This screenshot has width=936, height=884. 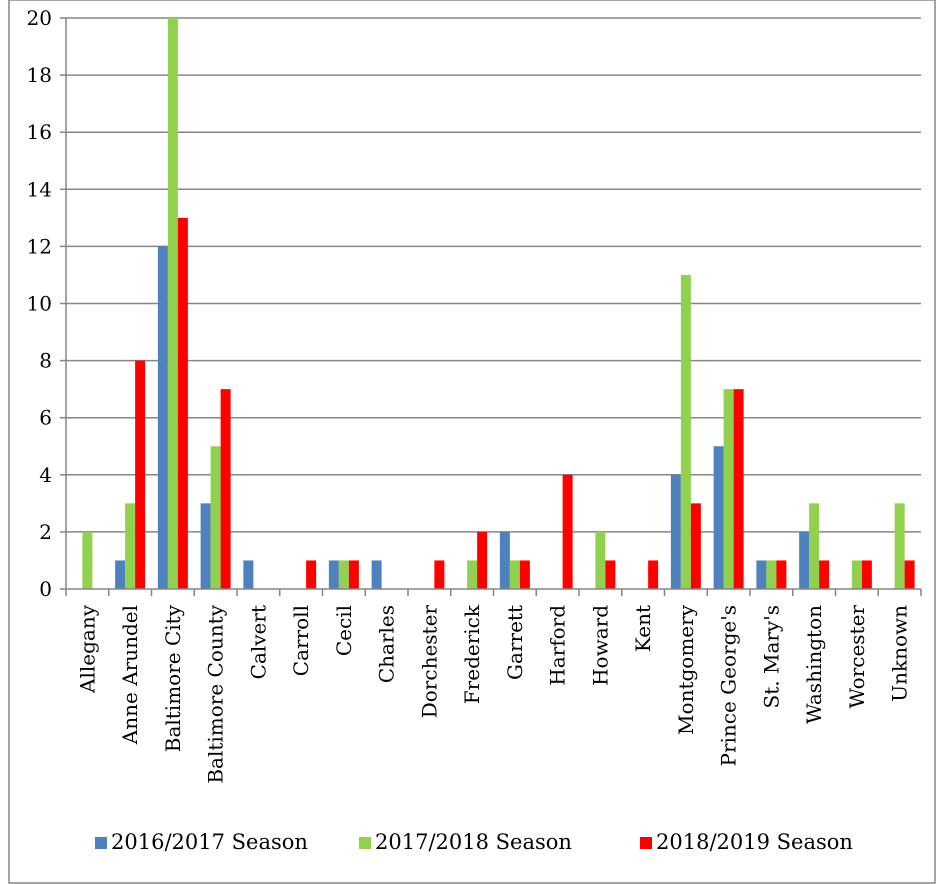 What do you see at coordinates (600, 645) in the screenshot?
I see `x-category-label: Howard` at bounding box center [600, 645].